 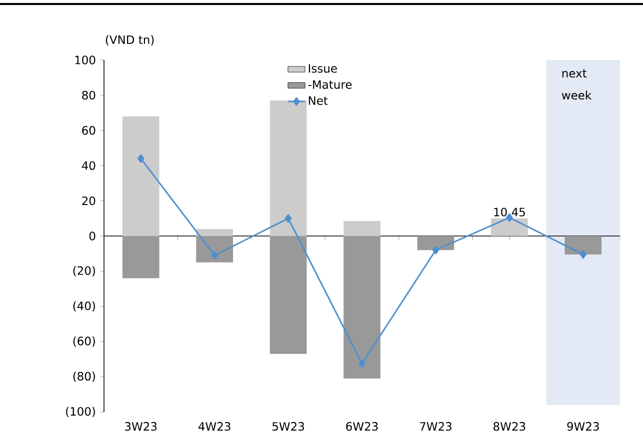 I want to click on y-tick-label: 60, so click(x=89, y=130).